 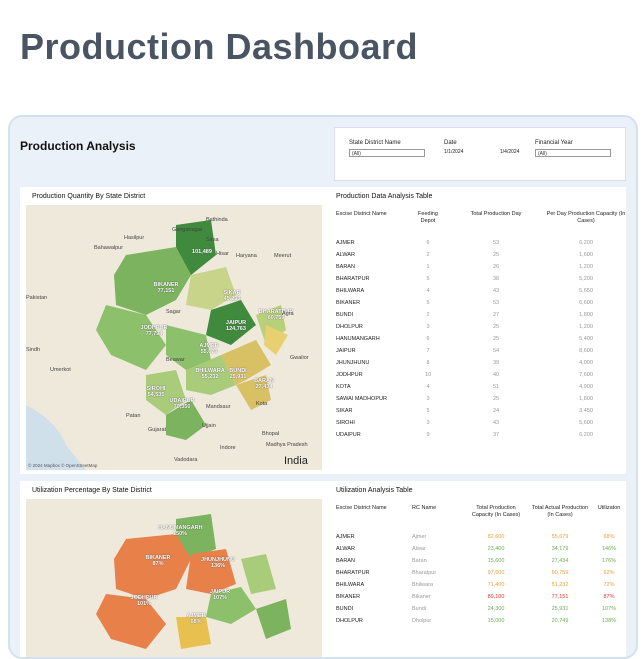 I want to click on table-cell: 82,600, so click(x=496, y=537).